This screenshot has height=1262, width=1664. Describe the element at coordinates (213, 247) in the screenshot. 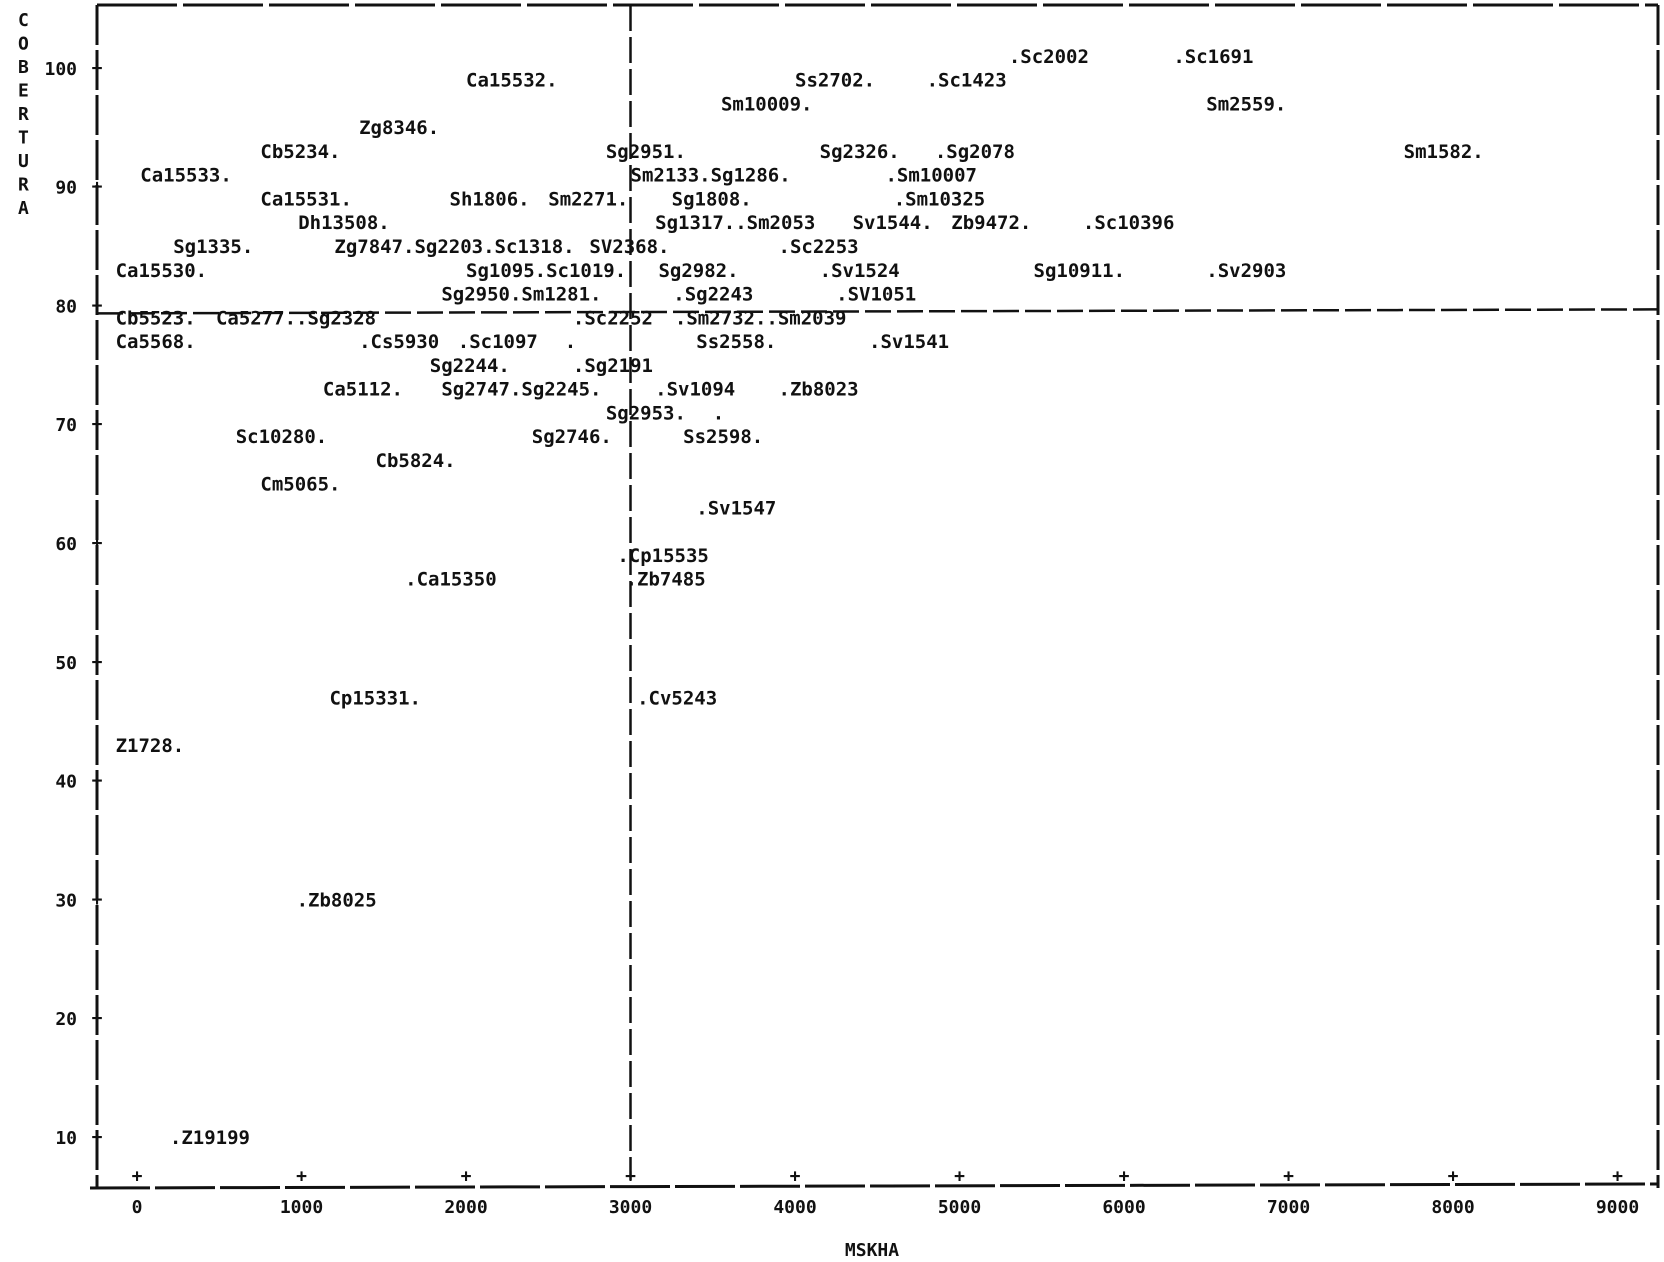

I see `data-point-label: Sg1335.` at that location.